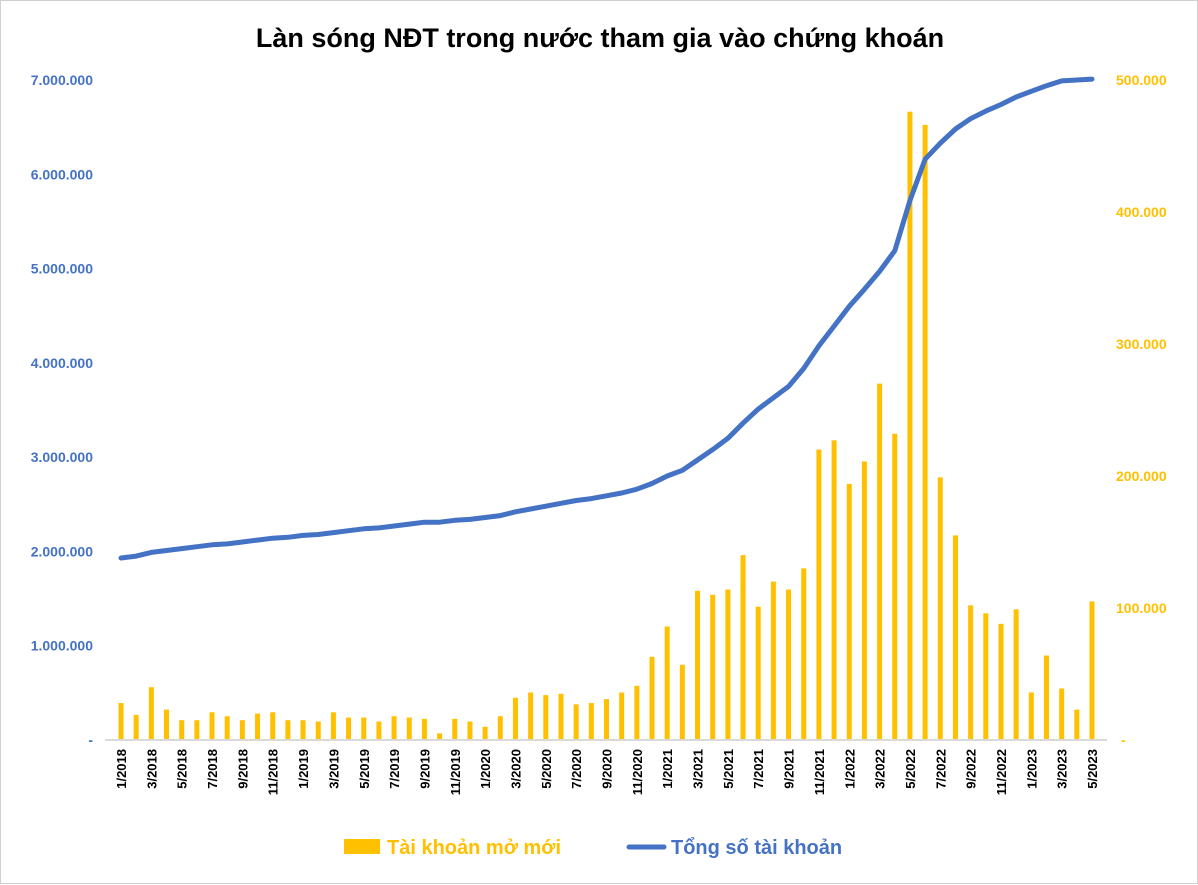 This screenshot has width=1198, height=885. I want to click on legend-swatch-new-accounts, so click(362, 846).